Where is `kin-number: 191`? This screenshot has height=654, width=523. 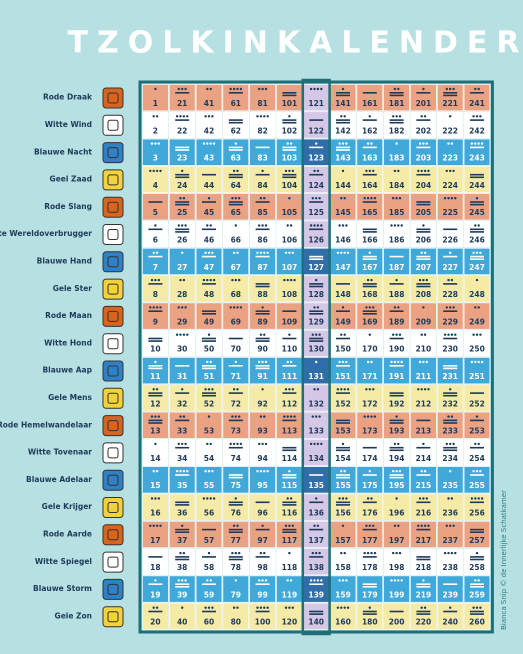
kin-number: 191 is located at coordinates (397, 376).